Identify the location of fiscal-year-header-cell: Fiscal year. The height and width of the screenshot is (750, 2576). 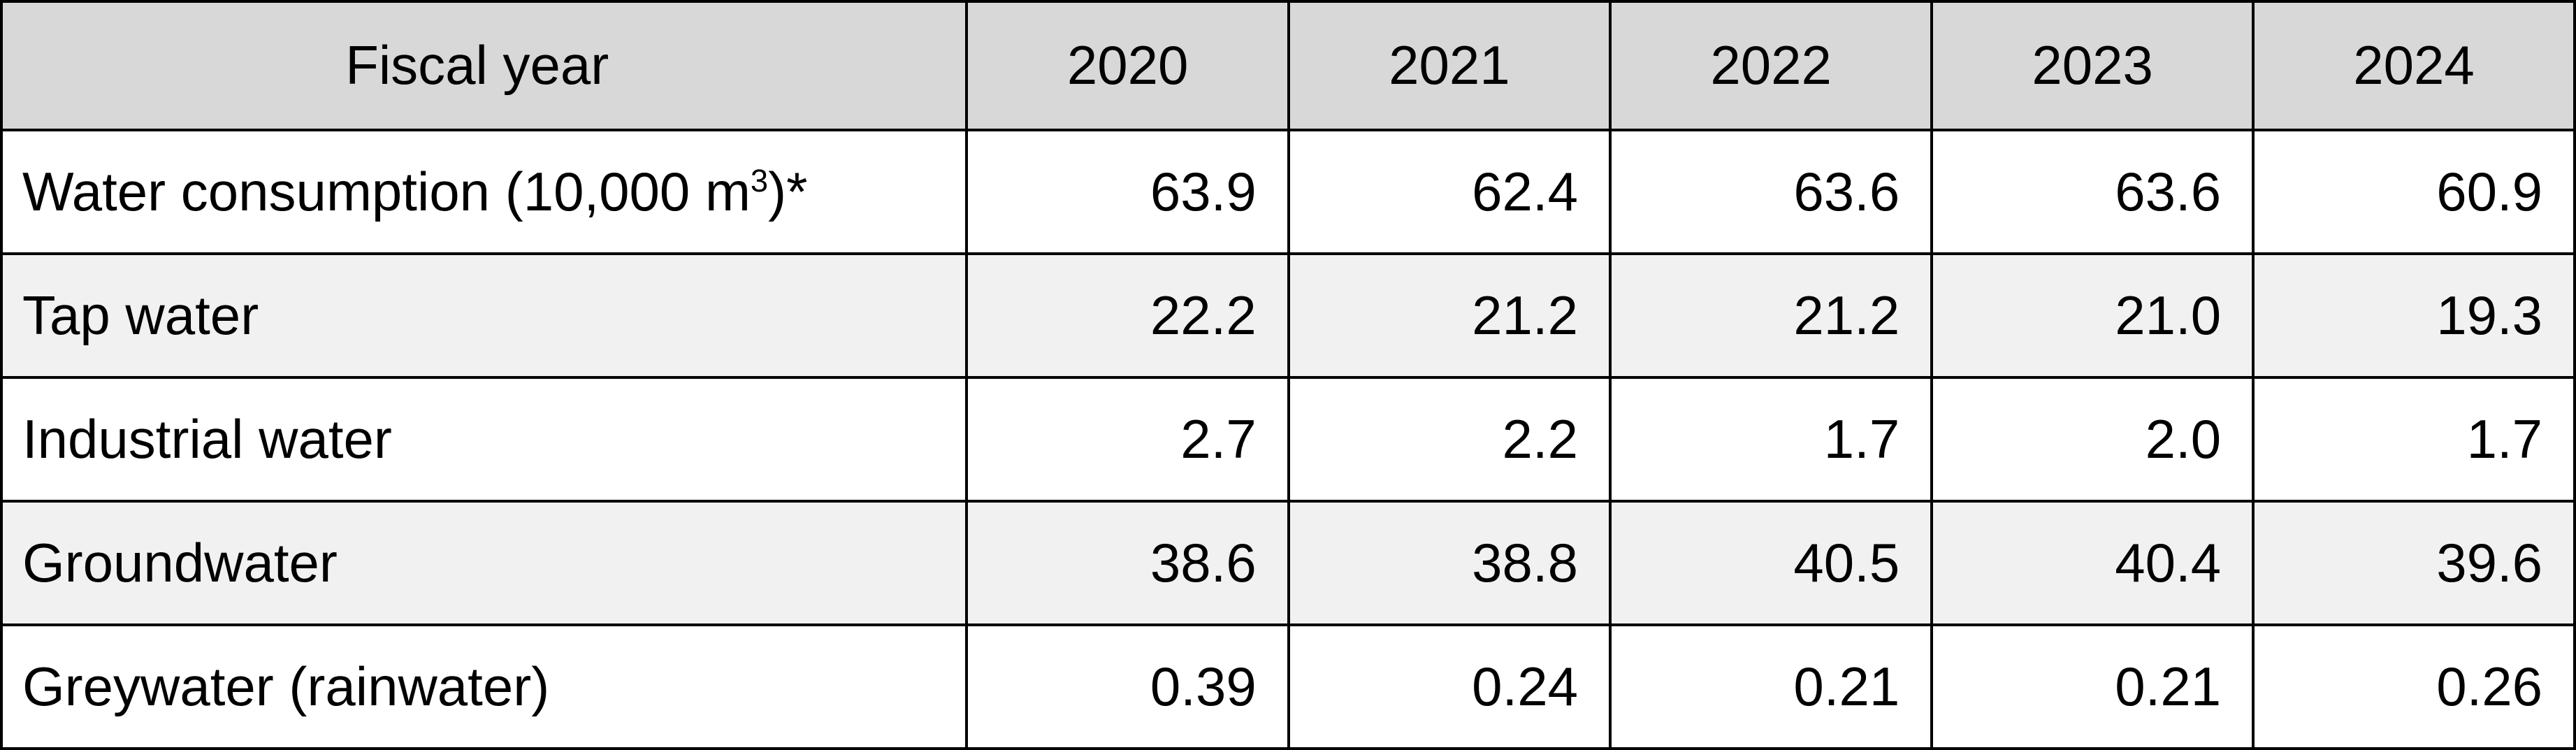
(485, 65).